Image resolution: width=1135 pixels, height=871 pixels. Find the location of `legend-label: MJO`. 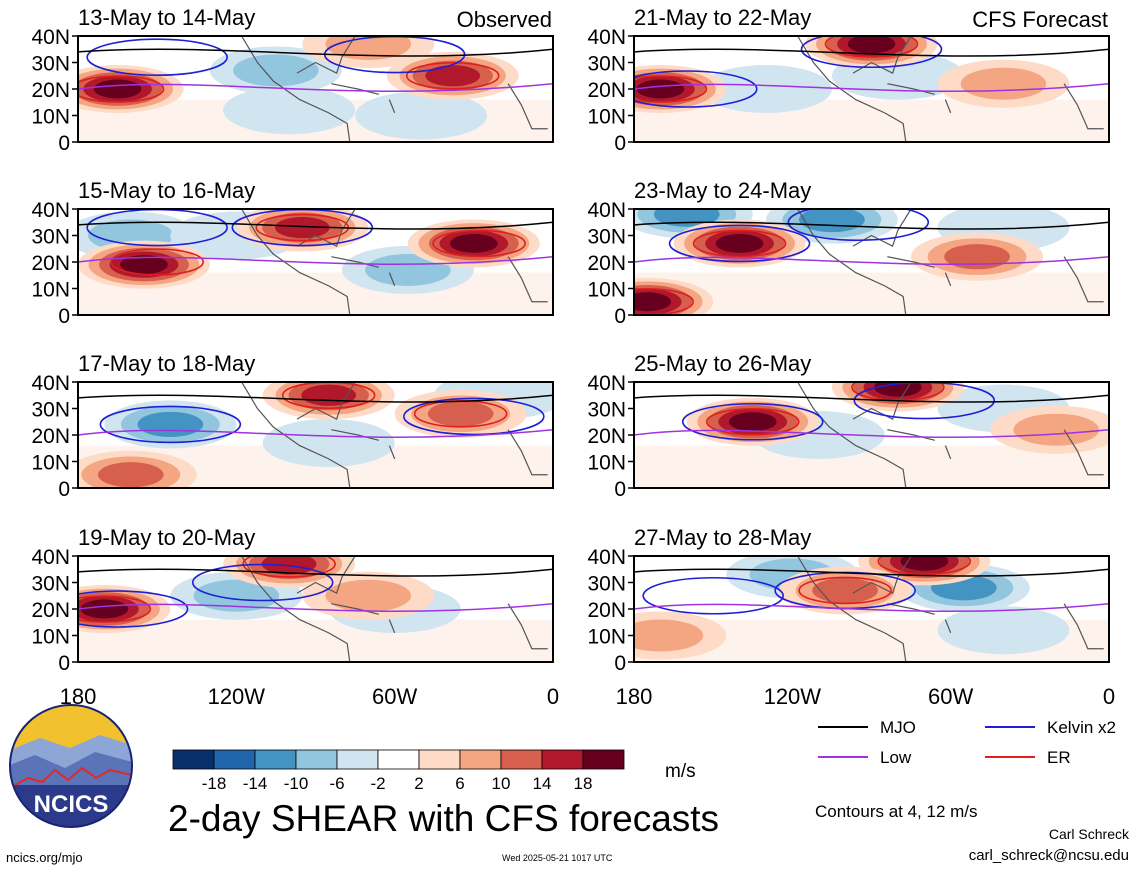

legend-label: MJO is located at coordinates (898, 727).